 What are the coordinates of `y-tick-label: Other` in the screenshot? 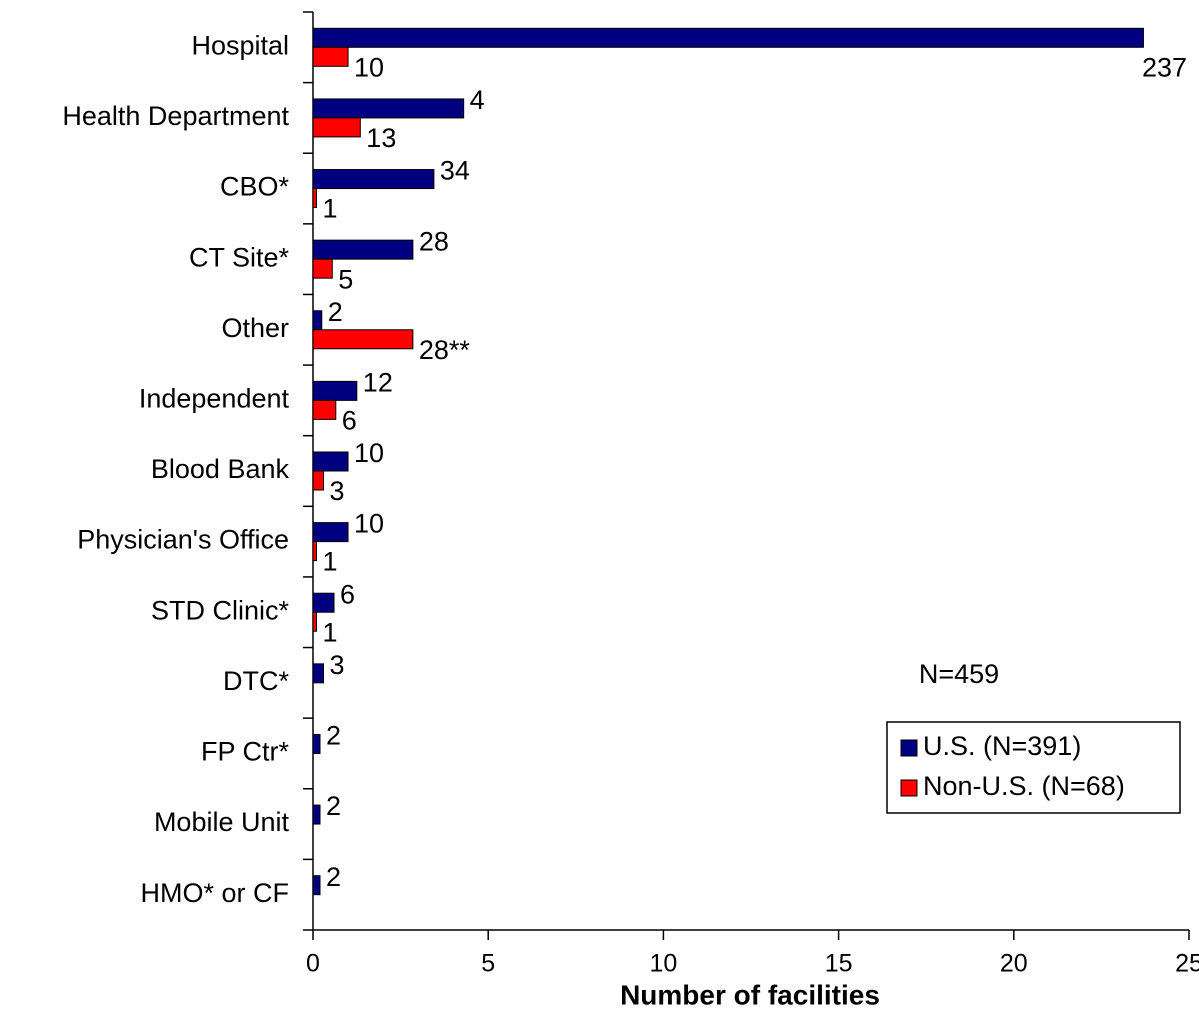 It's located at (255, 328).